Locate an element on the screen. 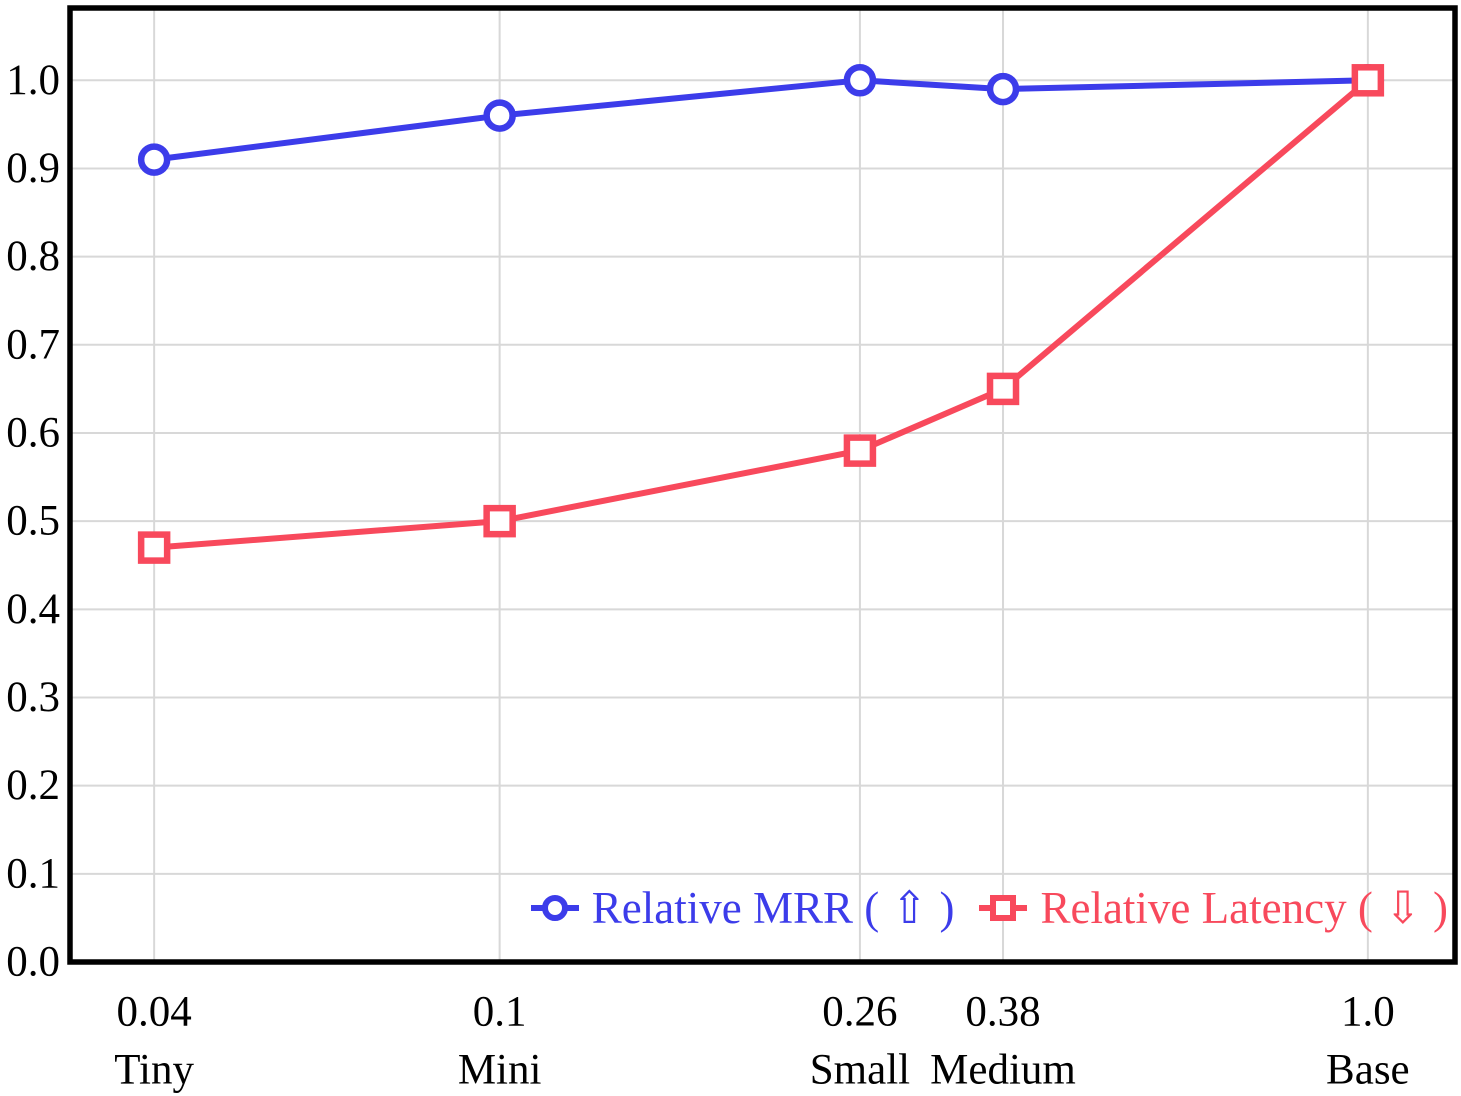  x-tick-value-label: 1.0 is located at coordinates (1368, 1012).